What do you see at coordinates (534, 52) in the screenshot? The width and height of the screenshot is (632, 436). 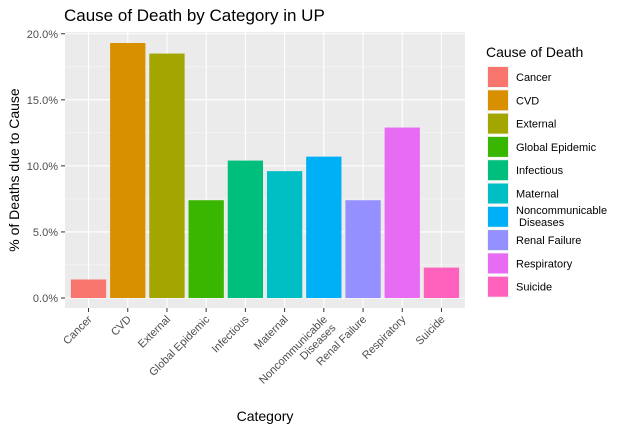 I see `legend-title: Cause of Death` at bounding box center [534, 52].